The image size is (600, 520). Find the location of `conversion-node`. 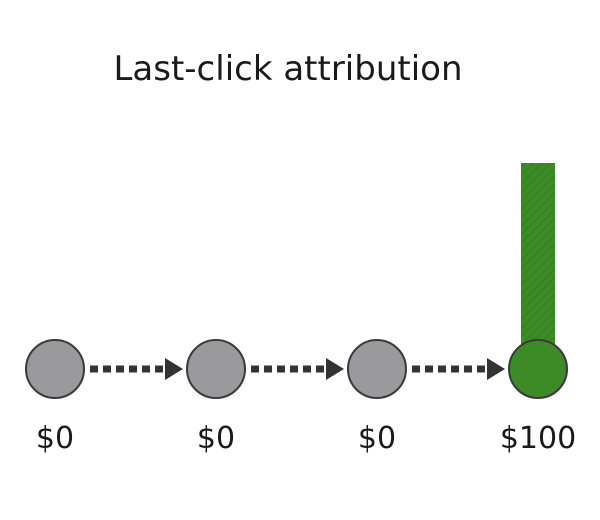

conversion-node is located at coordinates (538, 369).